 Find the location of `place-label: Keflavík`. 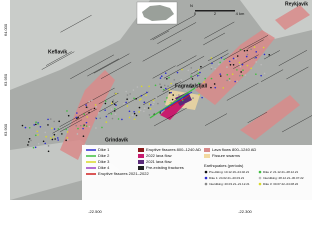

place-label: Keflavík is located at coordinates (57, 52).